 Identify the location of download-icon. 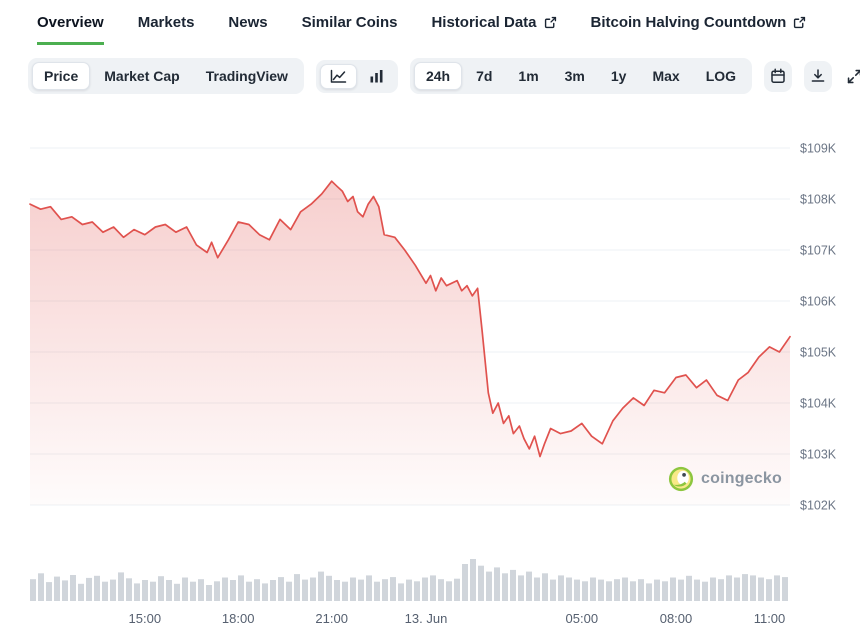
(818, 75).